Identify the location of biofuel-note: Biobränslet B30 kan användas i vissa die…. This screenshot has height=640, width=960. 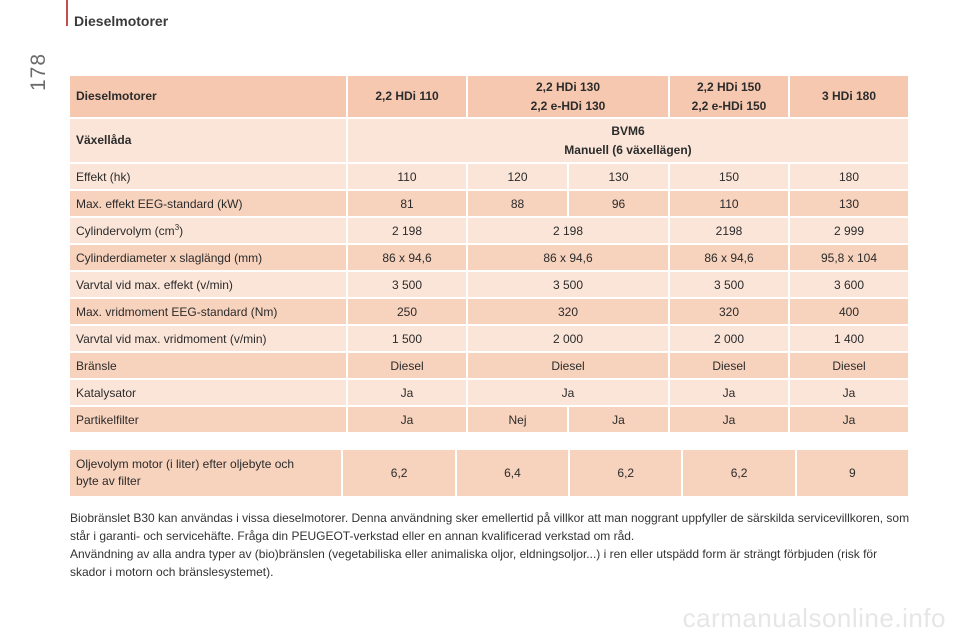
(490, 527).